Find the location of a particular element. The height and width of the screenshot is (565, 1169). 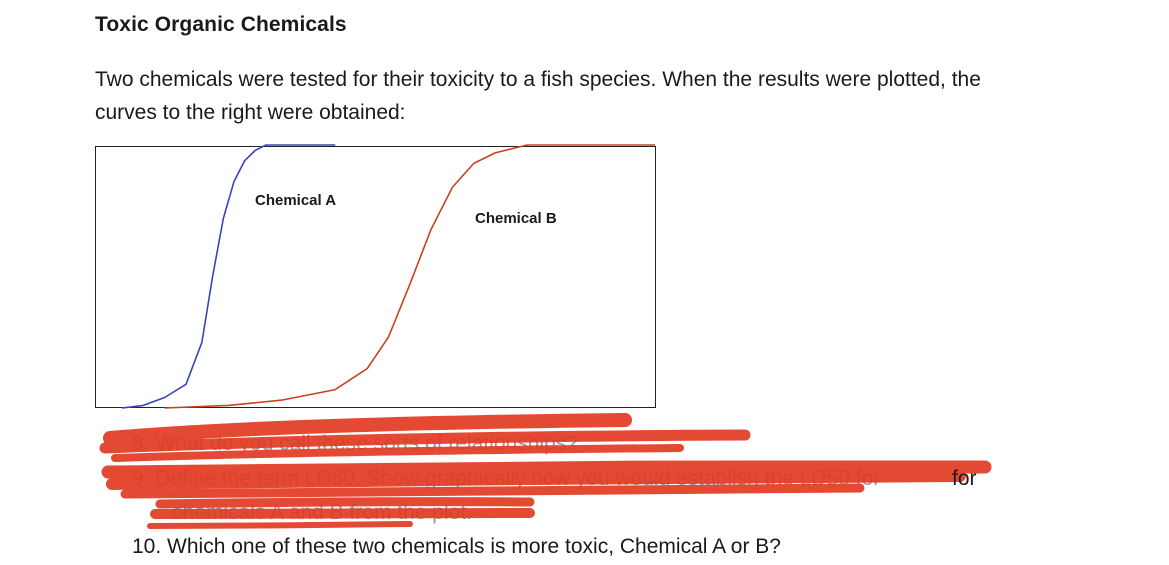

question-9-tail: for is located at coordinates (964, 478).